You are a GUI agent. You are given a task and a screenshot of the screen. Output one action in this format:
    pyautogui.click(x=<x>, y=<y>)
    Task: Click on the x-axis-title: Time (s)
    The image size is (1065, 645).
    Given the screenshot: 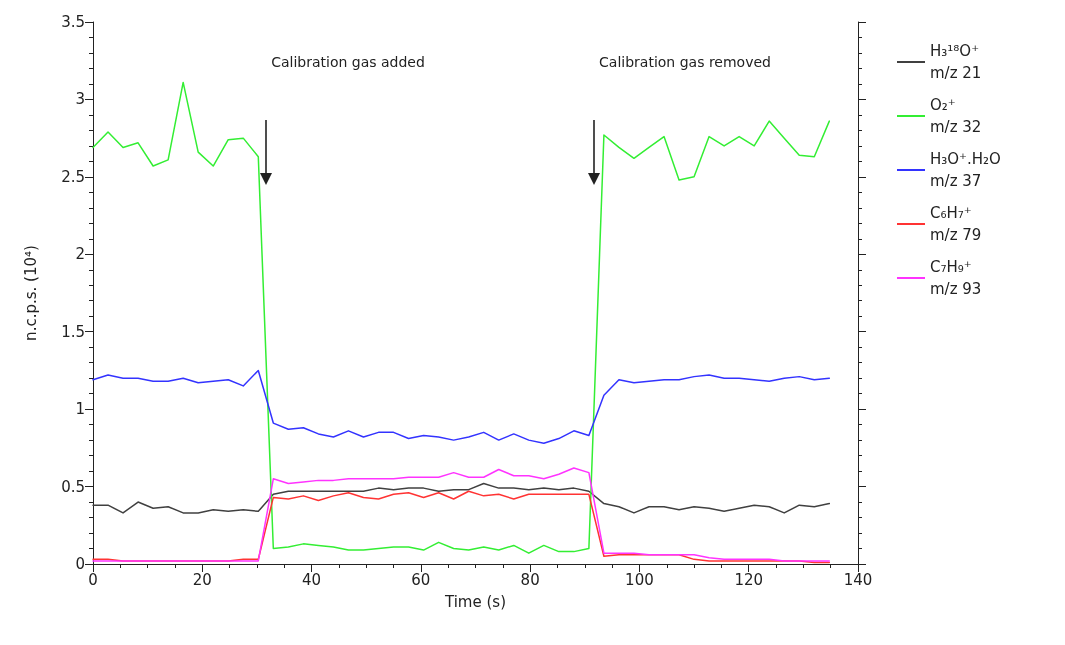 What is the action you would take?
    pyautogui.click(x=475, y=601)
    